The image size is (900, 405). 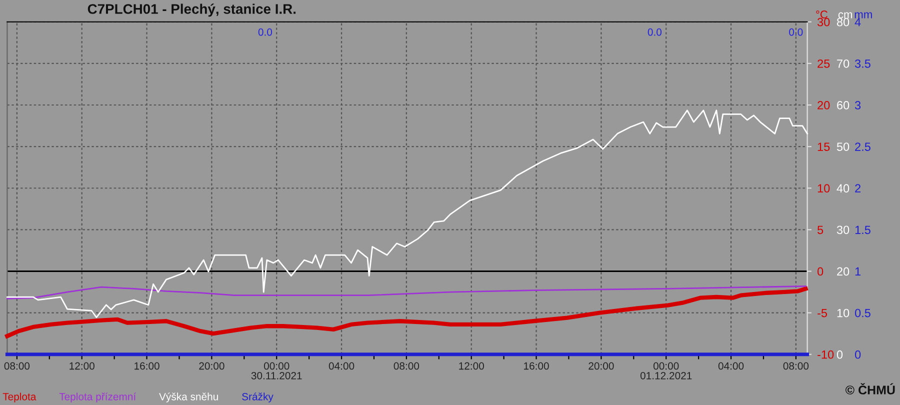 I want to click on y2-tick-label: 10, so click(x=843, y=313).